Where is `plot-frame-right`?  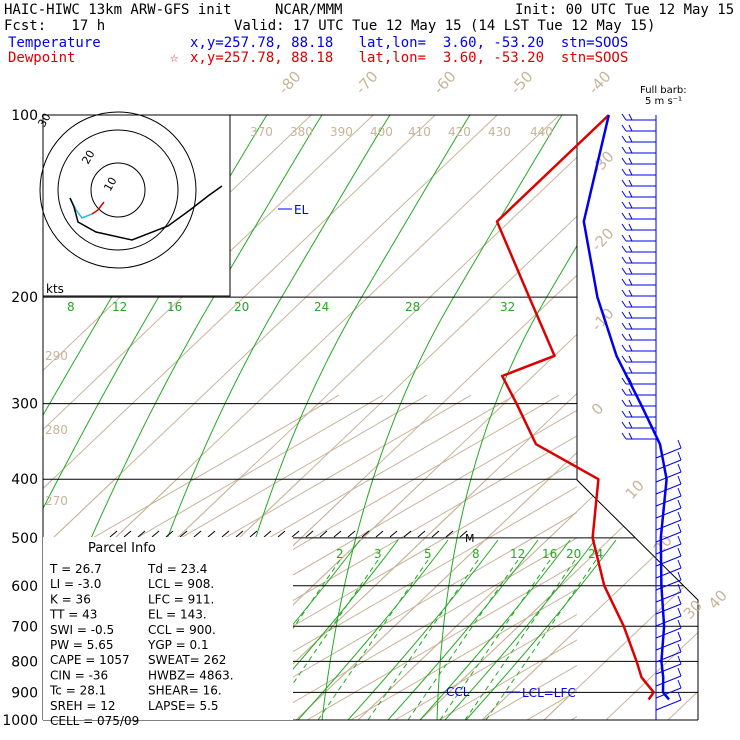 plot-frame-right is located at coordinates (637, 417).